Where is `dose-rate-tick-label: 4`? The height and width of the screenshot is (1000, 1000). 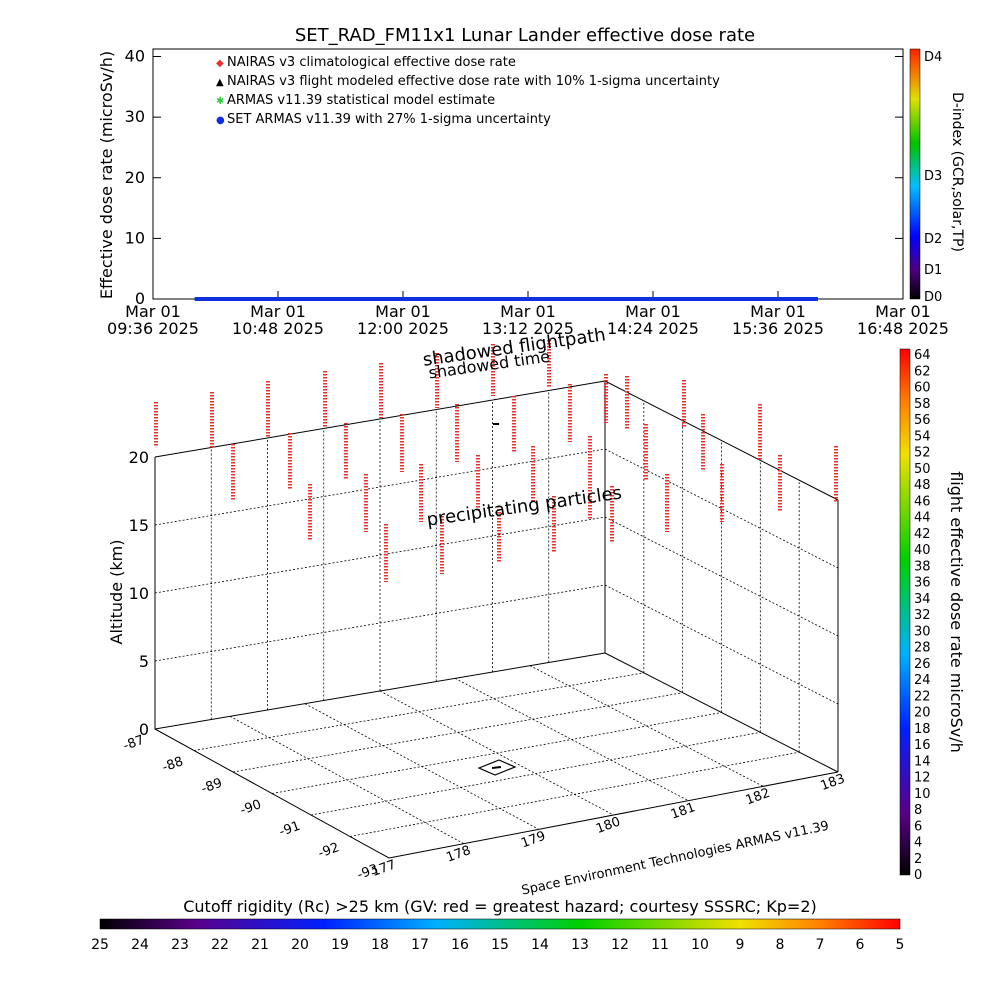
dose-rate-tick-label: 4 is located at coordinates (918, 843).